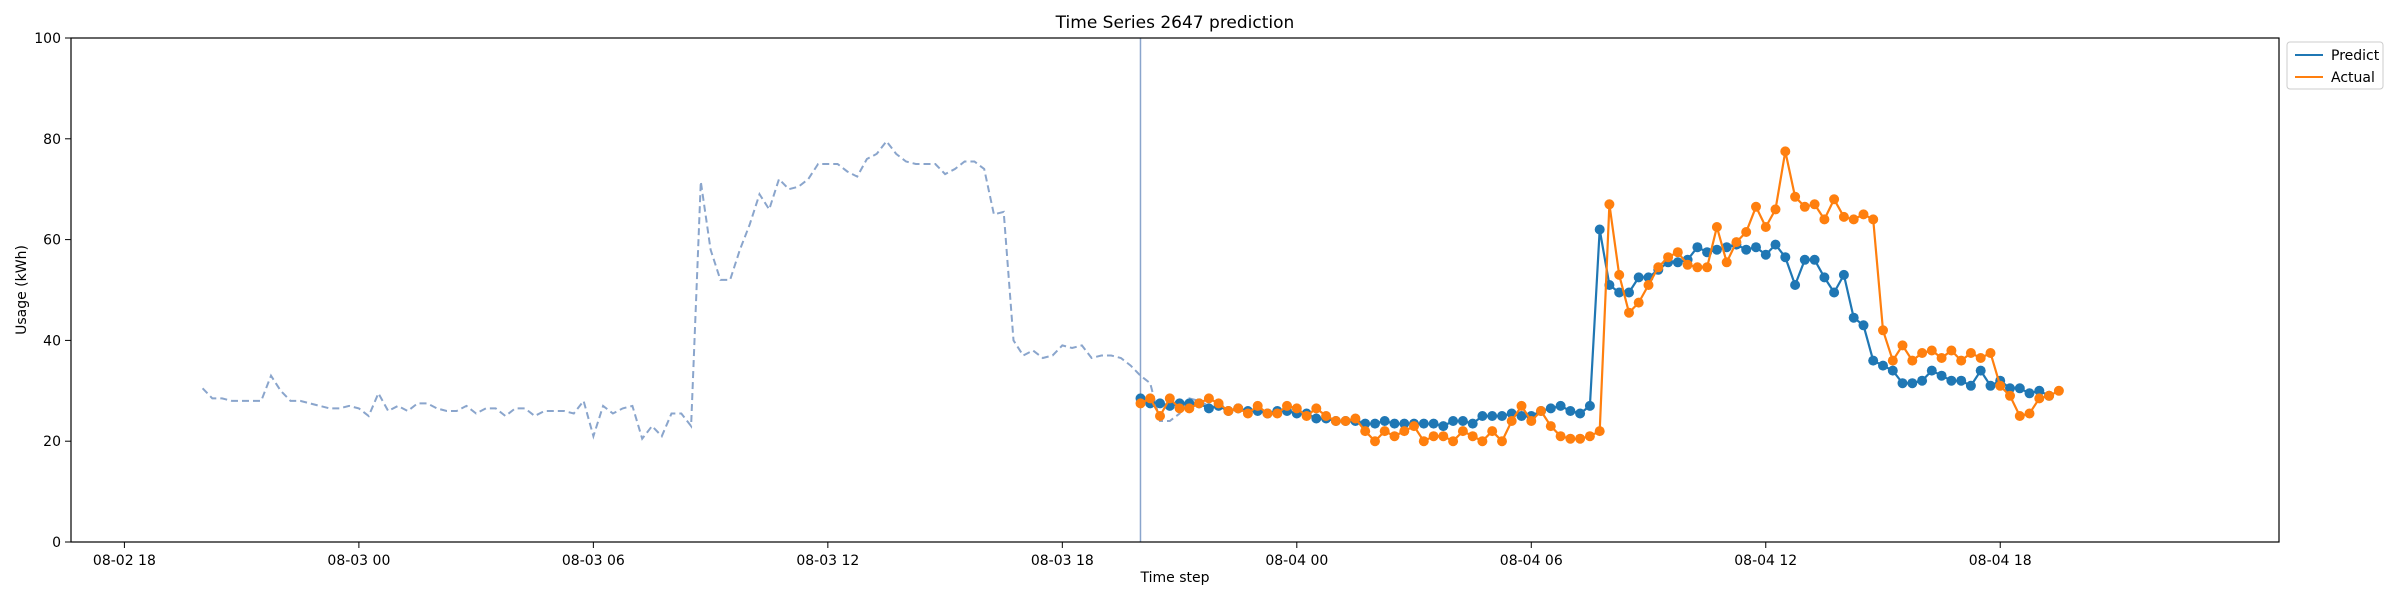  What do you see at coordinates (52, 140) in the screenshot?
I see `y-tick-label: 80` at bounding box center [52, 140].